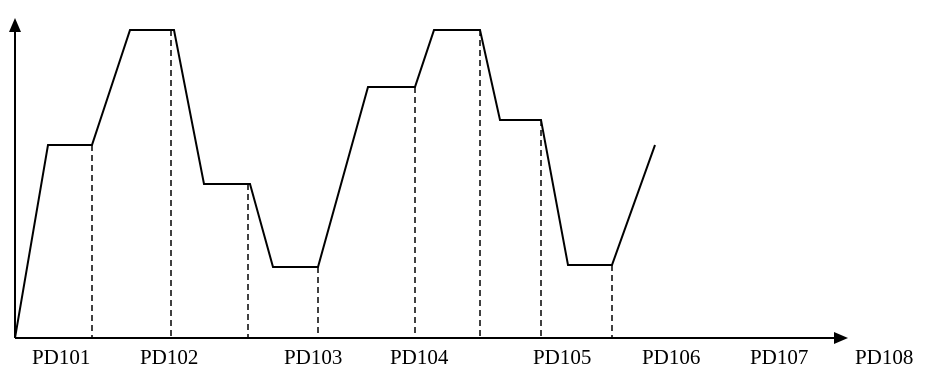 Image resolution: width=932 pixels, height=368 pixels. I want to click on y-axis-arrow-icon, so click(15, 25).